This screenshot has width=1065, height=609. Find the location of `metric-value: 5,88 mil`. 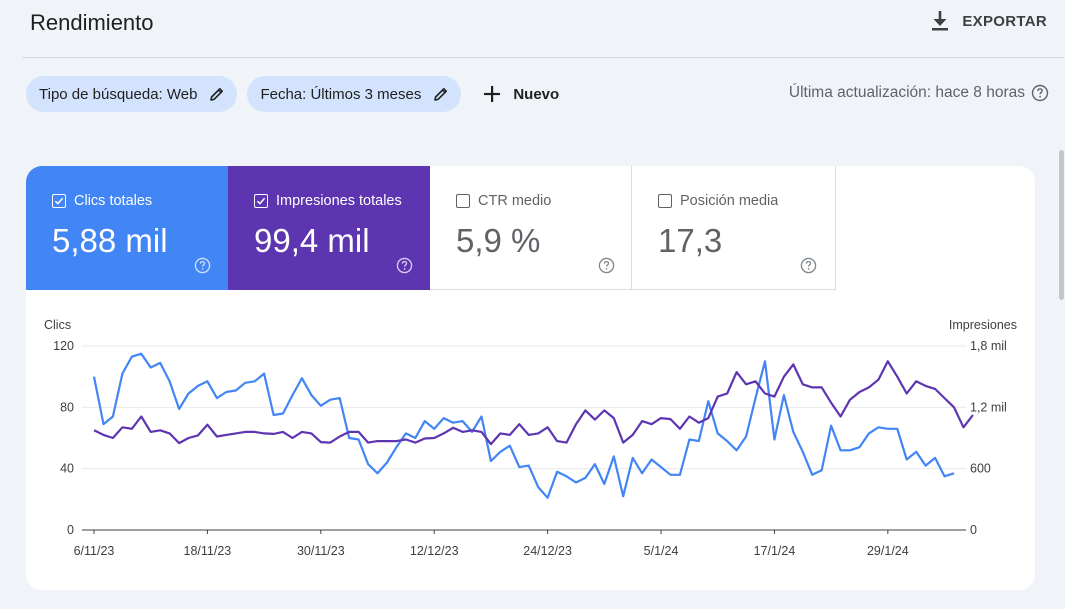

metric-value: 5,88 mil is located at coordinates (110, 240).